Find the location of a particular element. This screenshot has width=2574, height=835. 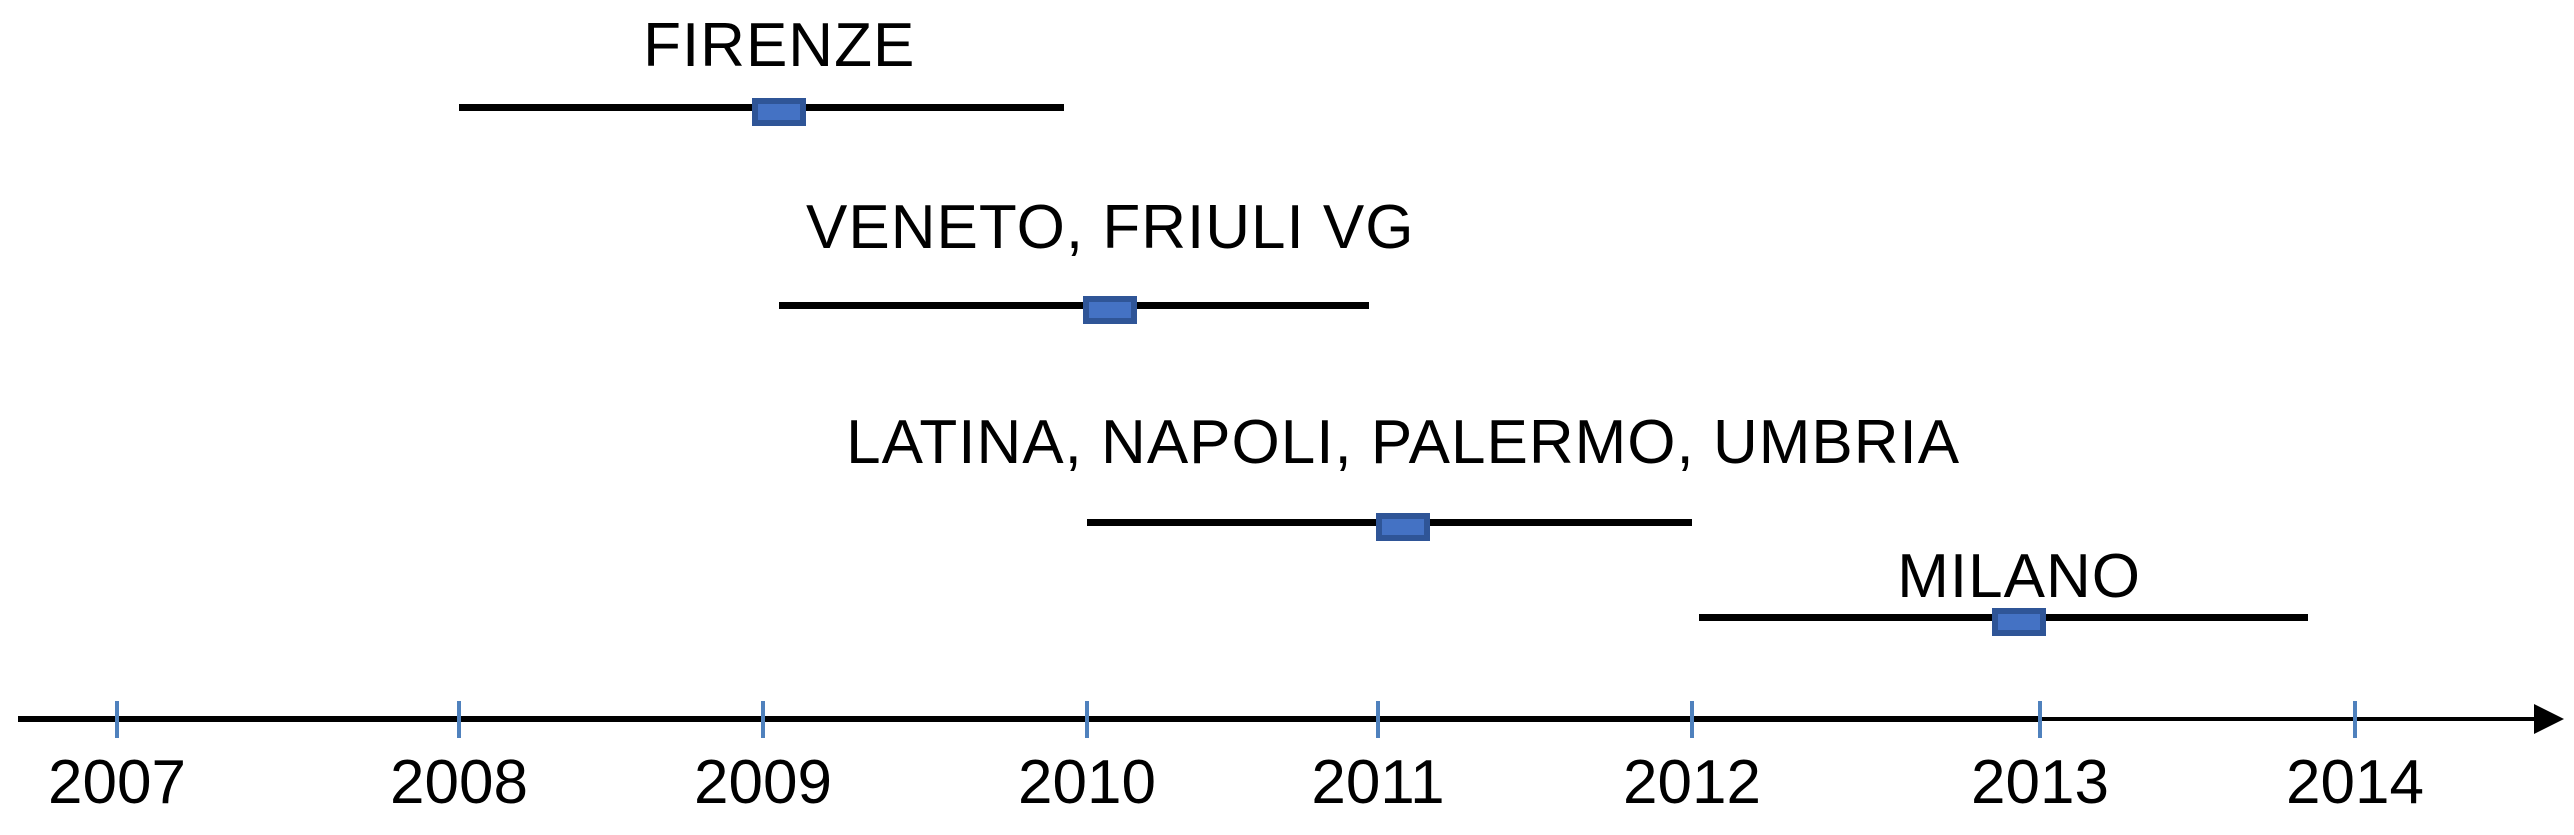

axis-tick-label: 2008 is located at coordinates (459, 782).